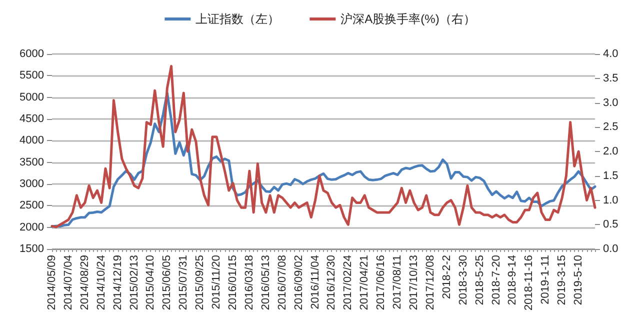 Image resolution: width=640 pixels, height=336 pixels. Describe the element at coordinates (266, 282) in the screenshot. I see `x-tick-label: 2016/05/13` at that location.